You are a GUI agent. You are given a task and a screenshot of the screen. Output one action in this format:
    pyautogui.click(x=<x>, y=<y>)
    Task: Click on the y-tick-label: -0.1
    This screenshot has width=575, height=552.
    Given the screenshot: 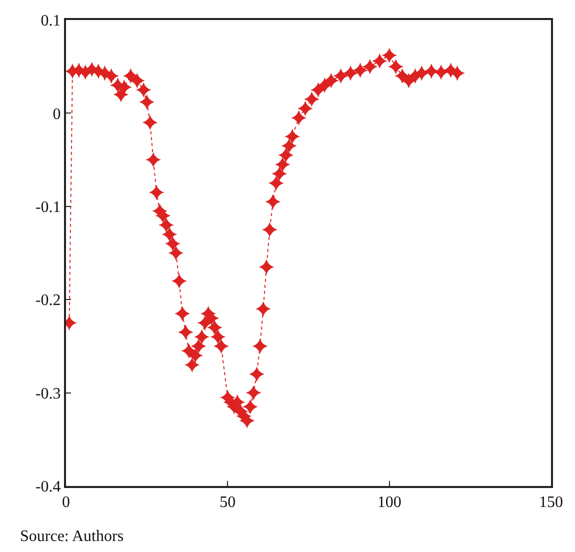 What is the action you would take?
    pyautogui.click(x=48, y=207)
    